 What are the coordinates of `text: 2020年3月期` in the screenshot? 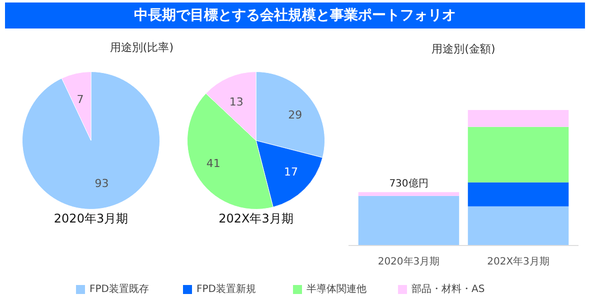 It's located at (91, 219).